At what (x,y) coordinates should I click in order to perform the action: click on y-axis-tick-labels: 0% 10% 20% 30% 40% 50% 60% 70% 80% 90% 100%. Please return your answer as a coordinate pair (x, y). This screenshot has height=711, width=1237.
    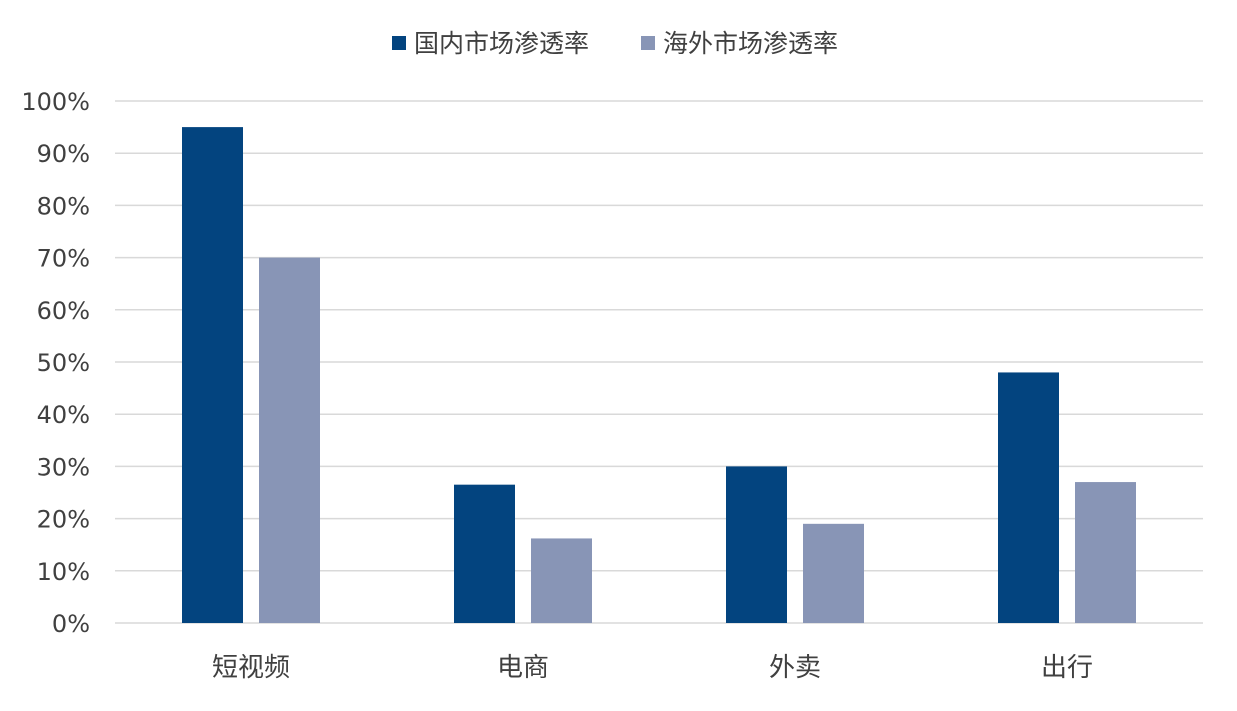
    Looking at the image, I should click on (55, 363).